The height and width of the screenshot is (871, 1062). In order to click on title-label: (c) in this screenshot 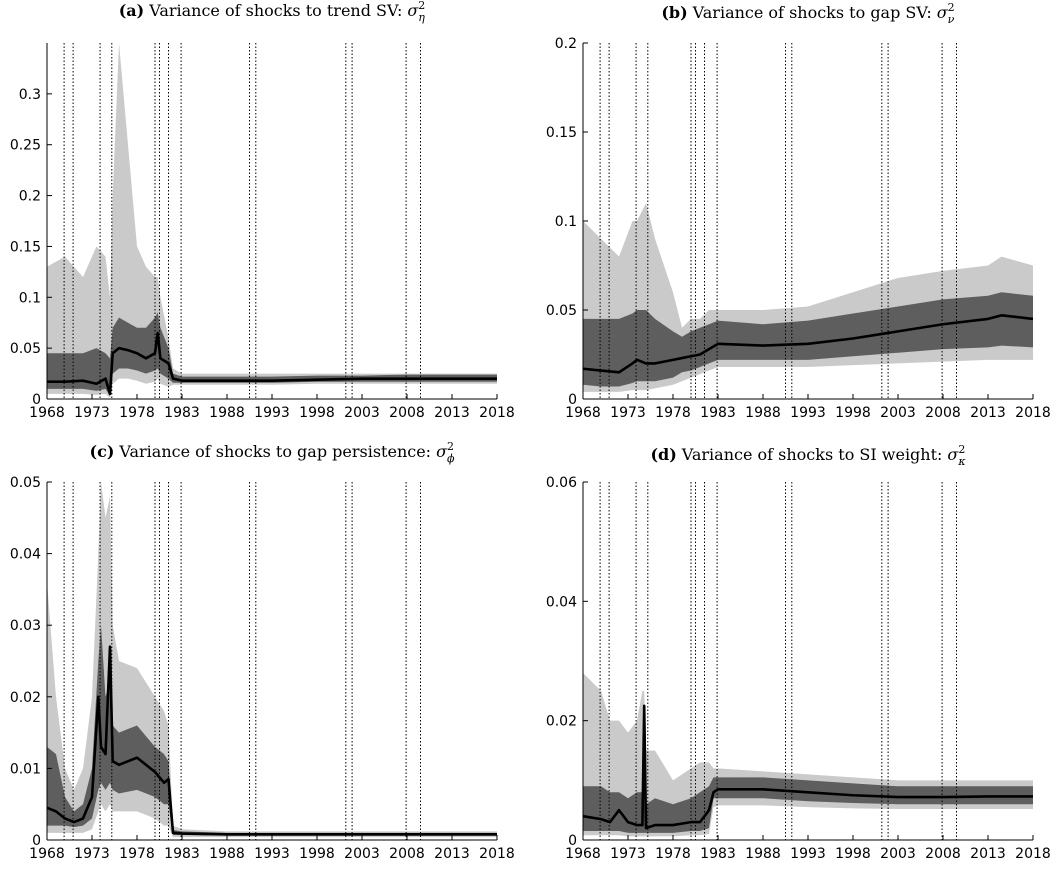, I will do `click(102, 451)`.